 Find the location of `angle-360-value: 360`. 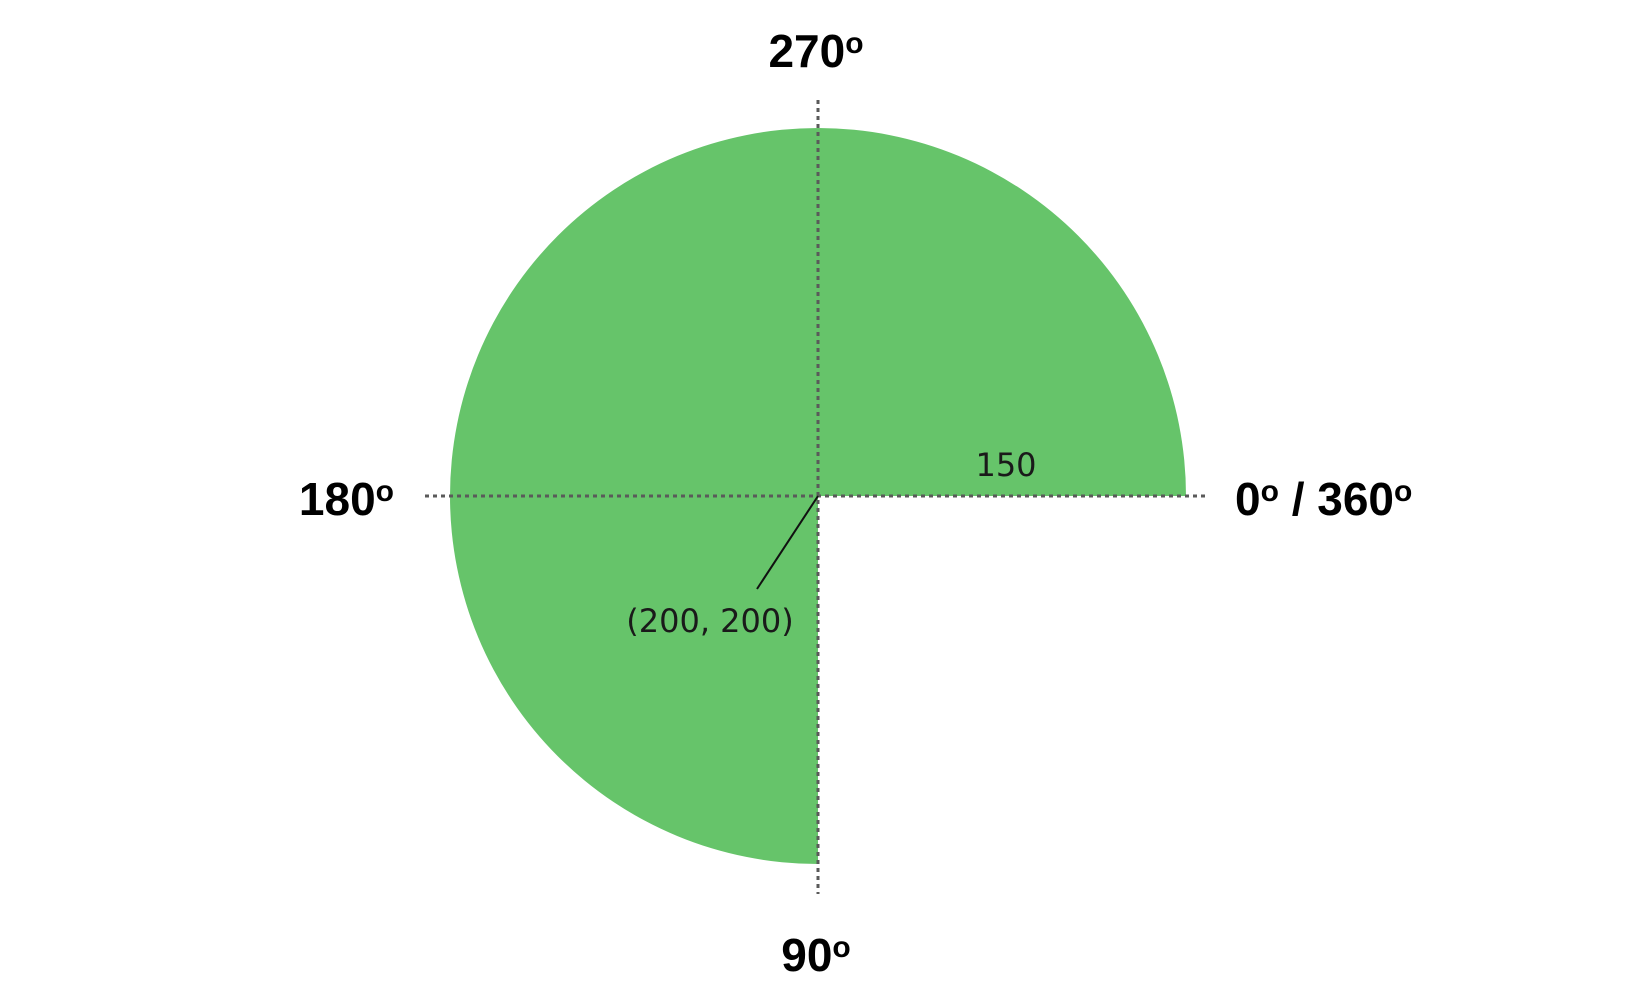

angle-360-value: 360 is located at coordinates (1355, 499).